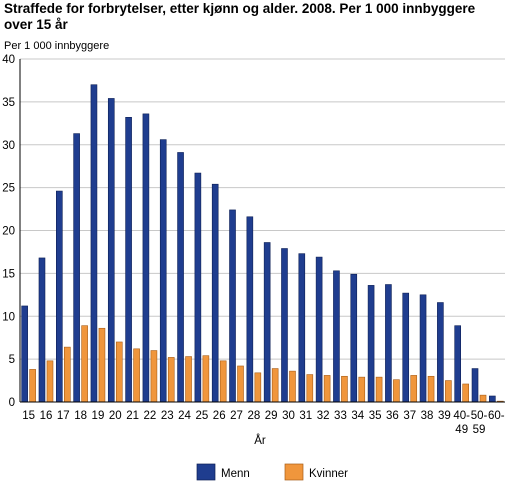 The image size is (511, 495). I want to click on legend-label: Menn, so click(235, 474).